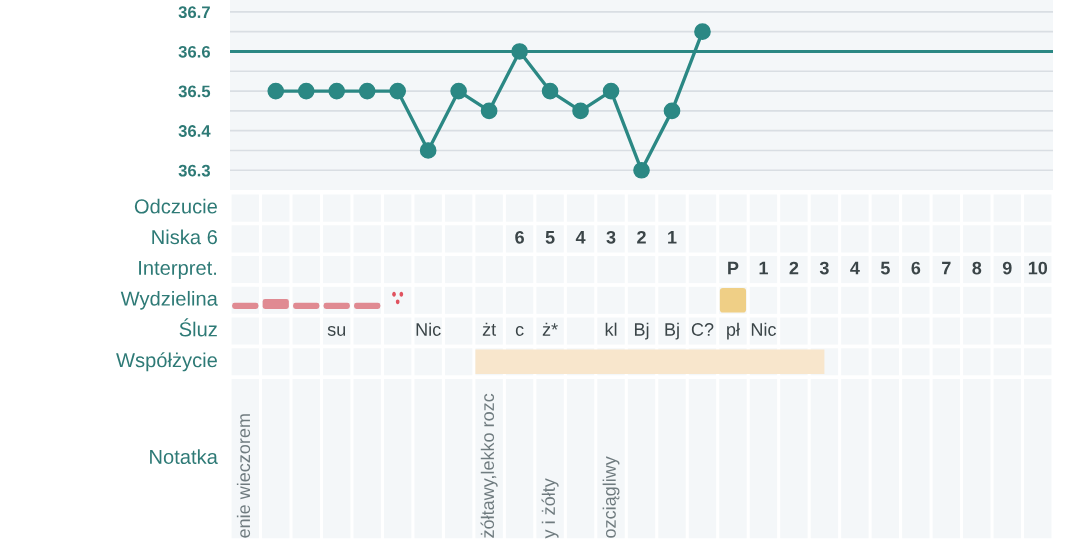 The height and width of the screenshot is (540, 1080). Describe the element at coordinates (946, 268) in the screenshot. I see `text: 7` at that location.